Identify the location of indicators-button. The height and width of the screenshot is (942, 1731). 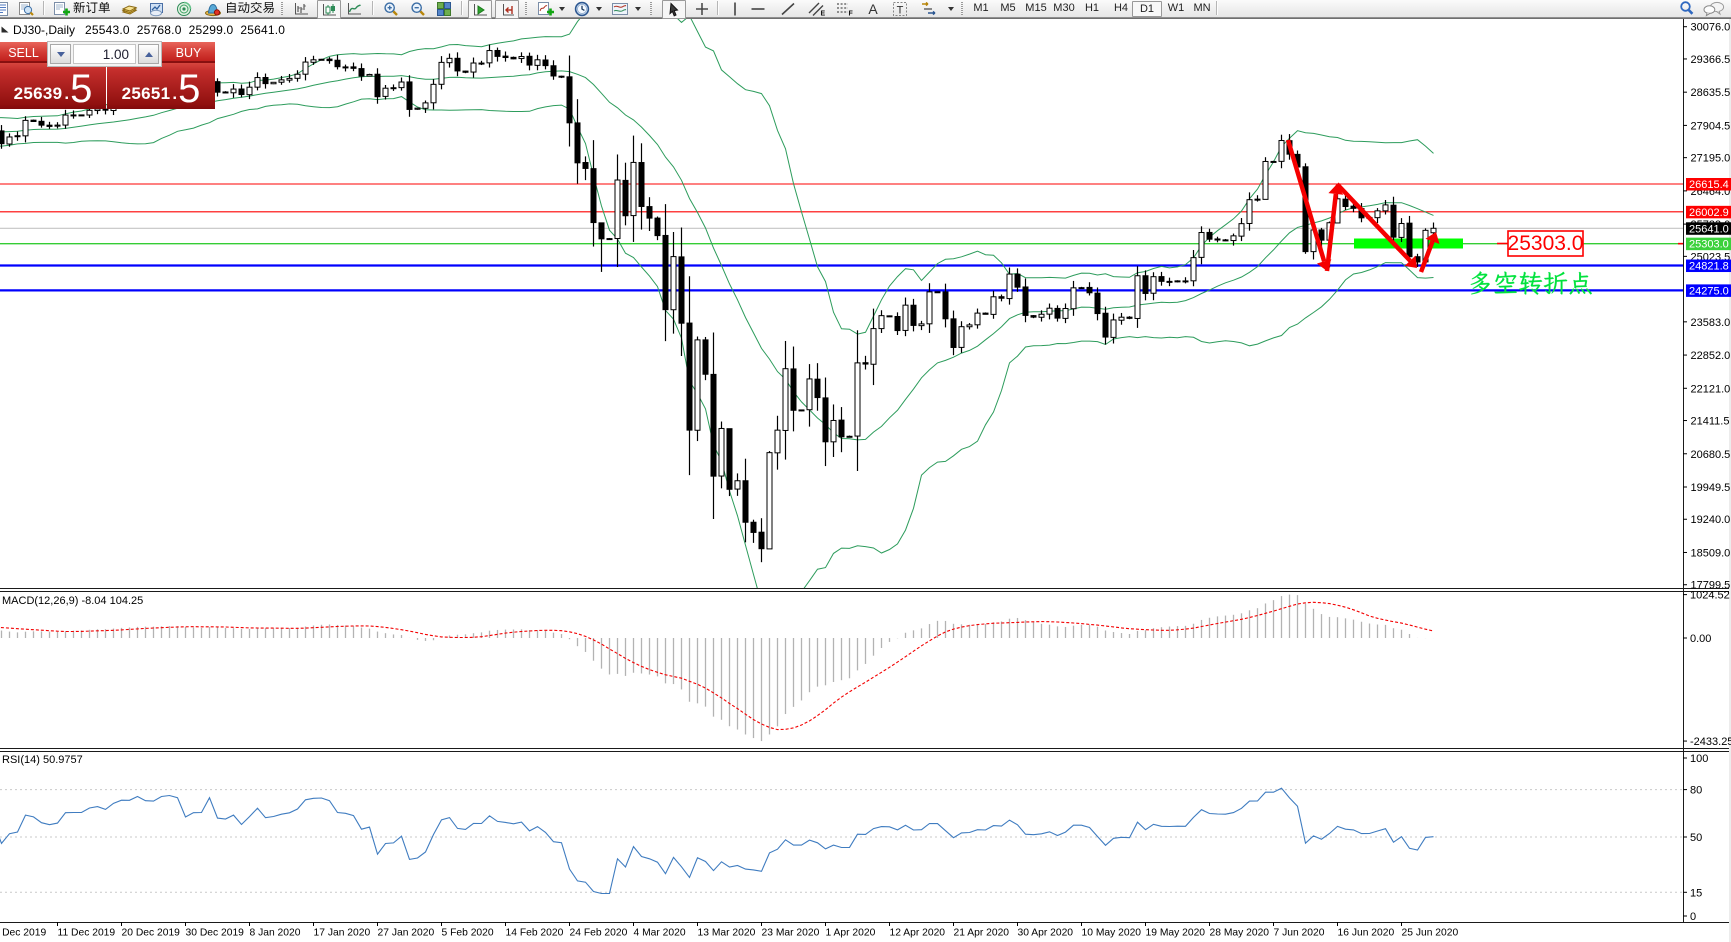
(545, 8).